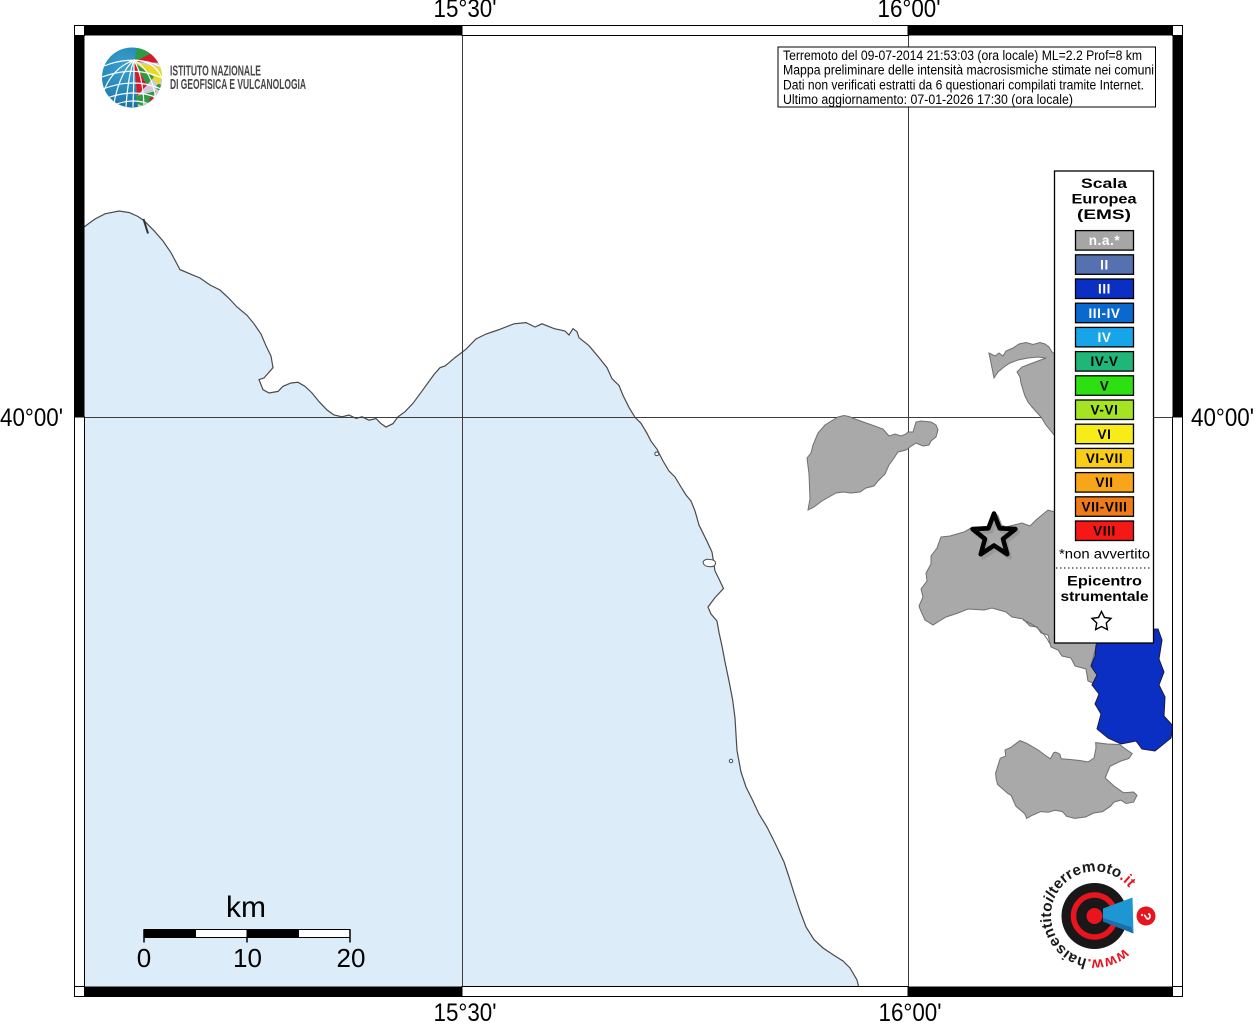  Describe the element at coordinates (238, 84) in the screenshot. I see `svg-text: DI GEOFISICA E VULCANOLOGIA` at that location.